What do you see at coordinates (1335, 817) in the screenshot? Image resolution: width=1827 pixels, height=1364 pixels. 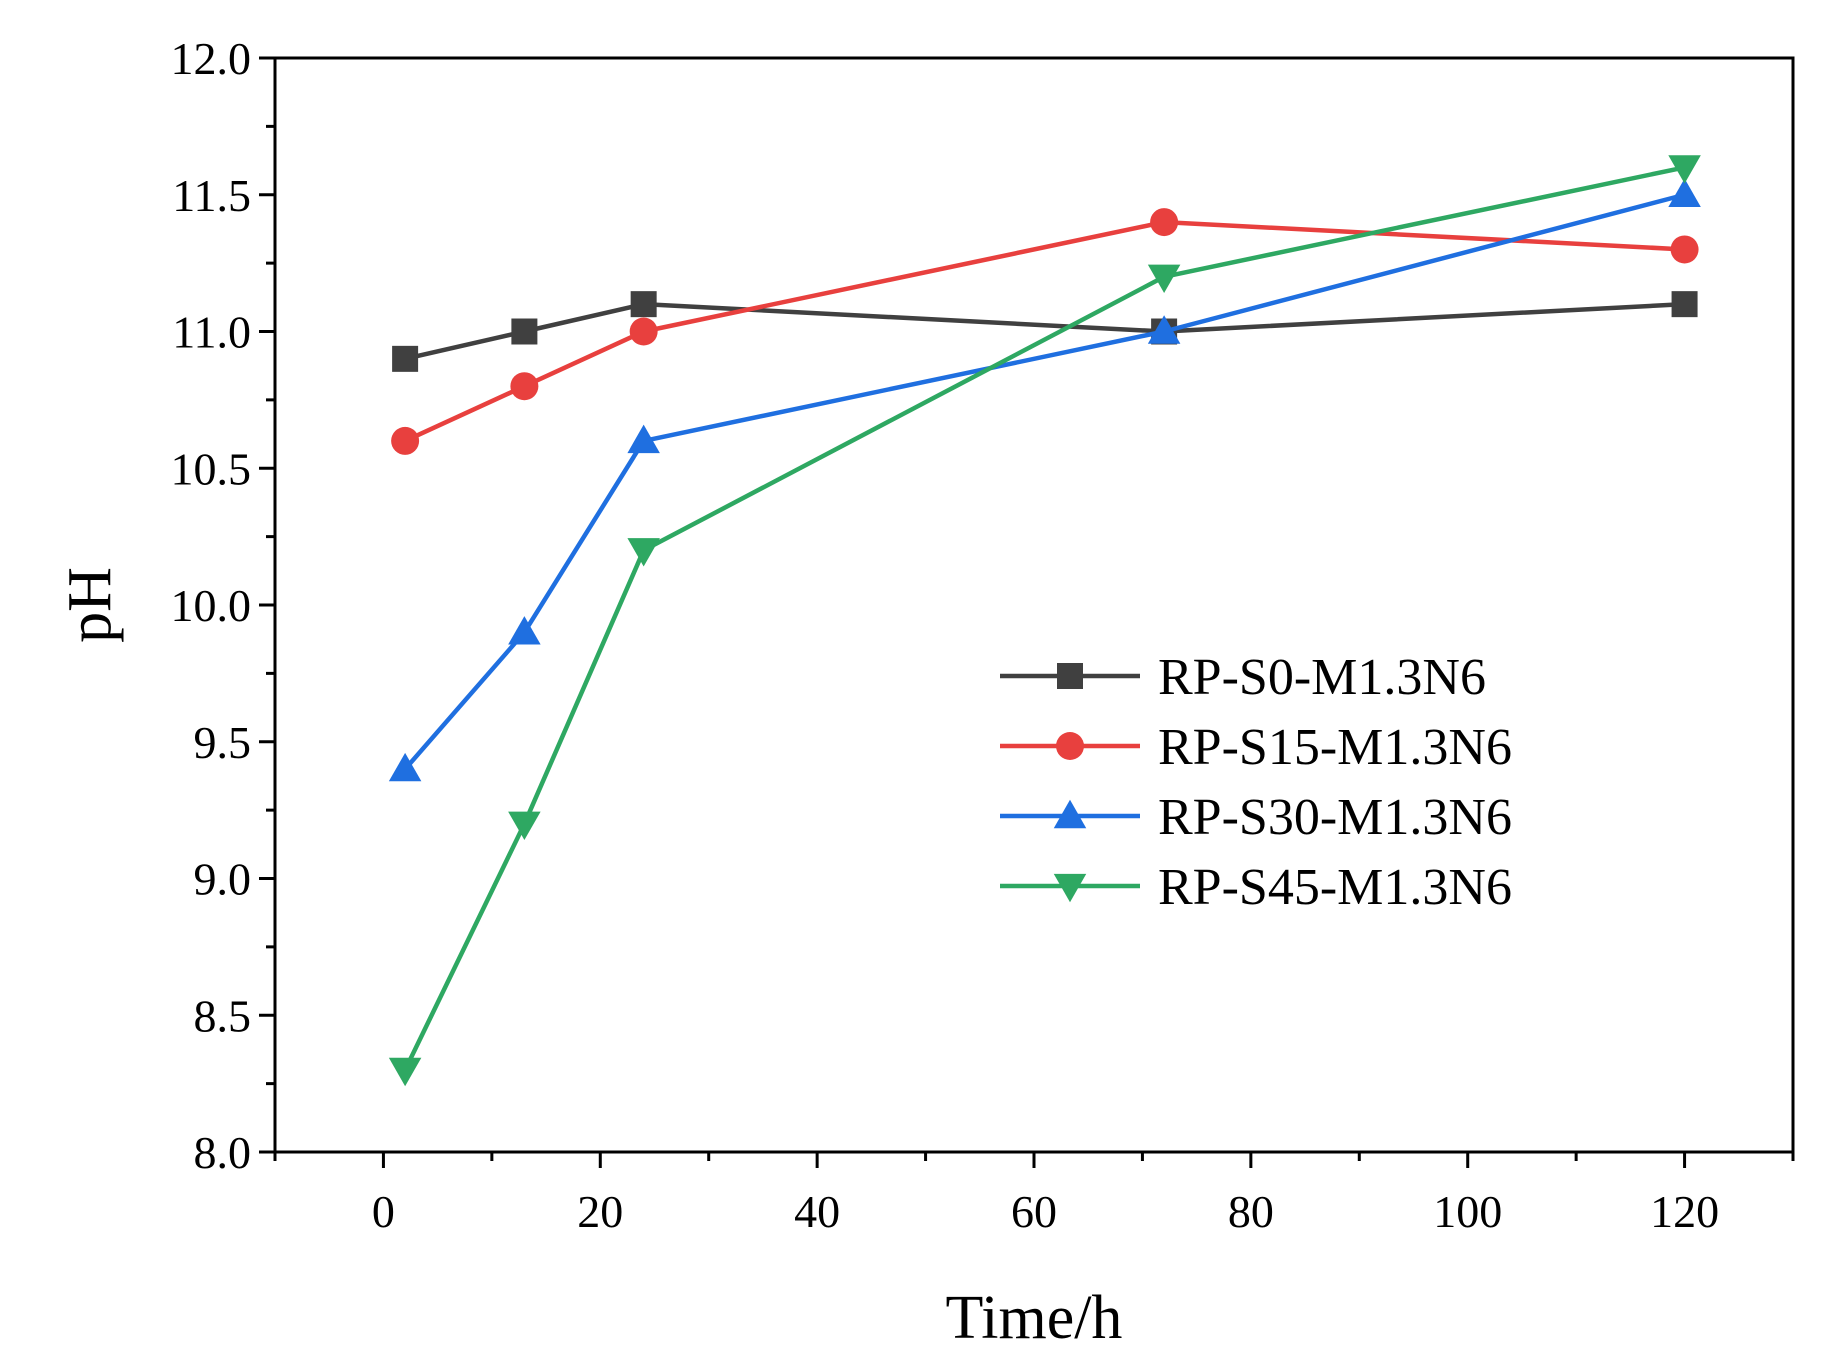 I see `legend-label: RP-S30-M1.3N6` at bounding box center [1335, 817].